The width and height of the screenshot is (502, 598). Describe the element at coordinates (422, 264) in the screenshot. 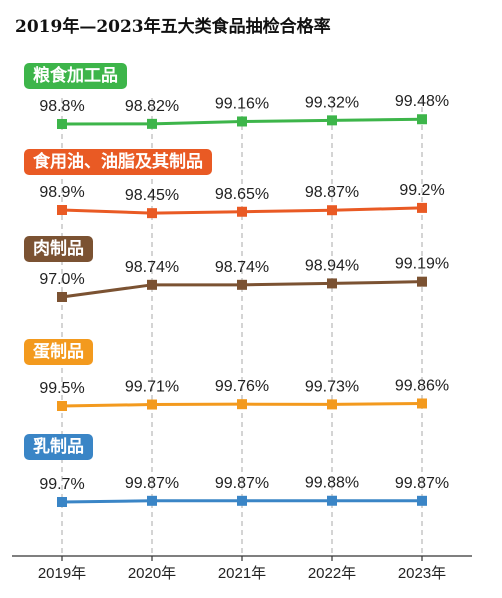

I see `data-label: 99.19%` at that location.